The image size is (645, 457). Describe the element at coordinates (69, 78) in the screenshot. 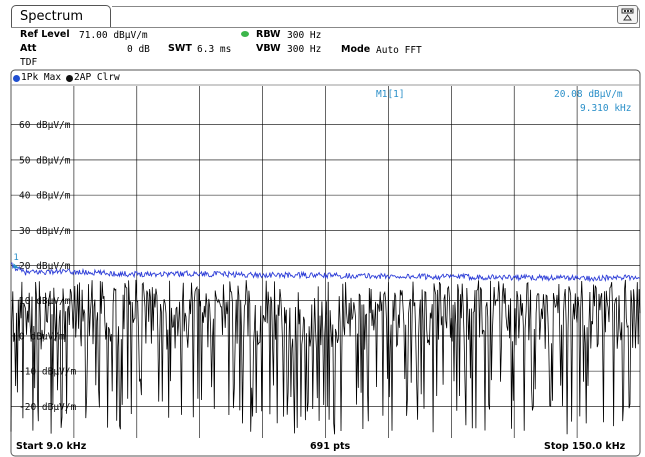

I see `trace2-dot-icon` at that location.